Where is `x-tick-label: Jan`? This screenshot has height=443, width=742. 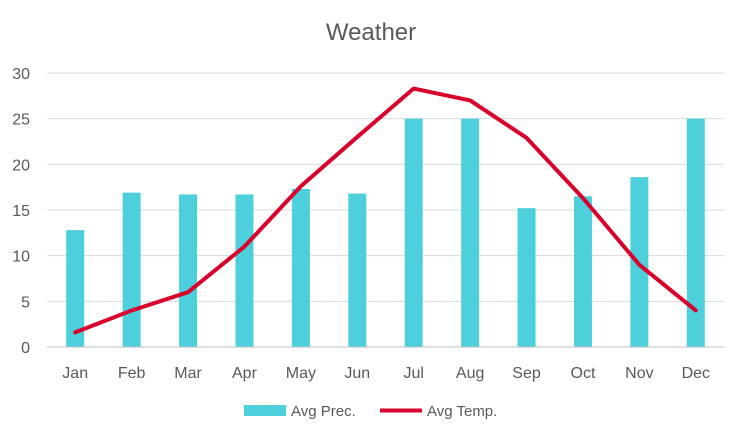
x-tick-label: Jan is located at coordinates (75, 373).